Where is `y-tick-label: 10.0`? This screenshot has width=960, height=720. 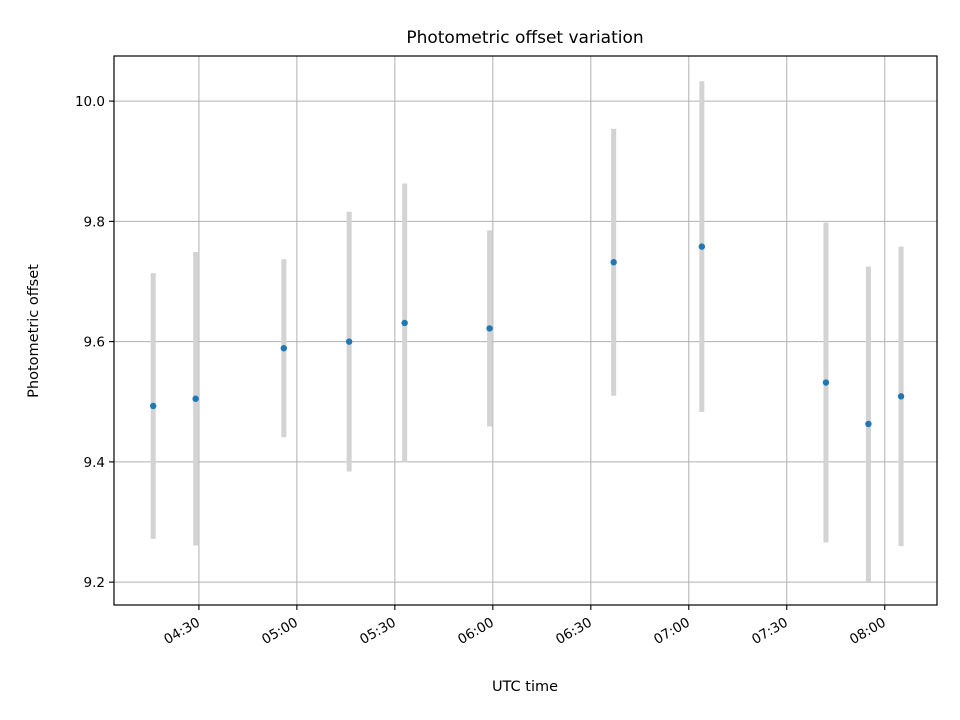 y-tick-label: 10.0 is located at coordinates (90, 102).